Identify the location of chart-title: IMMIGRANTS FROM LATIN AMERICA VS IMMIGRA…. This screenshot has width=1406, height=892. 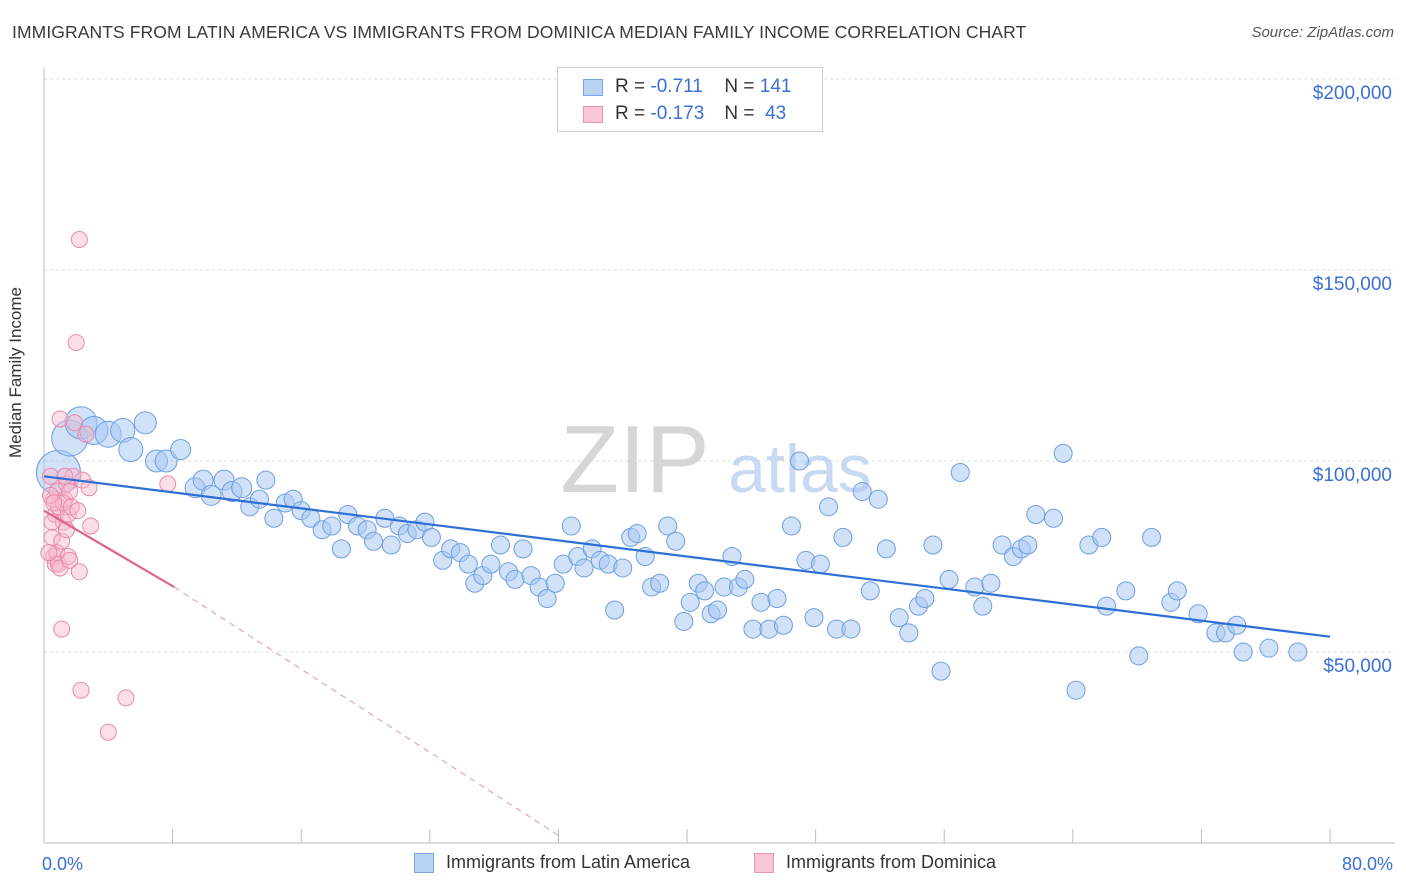
(519, 32).